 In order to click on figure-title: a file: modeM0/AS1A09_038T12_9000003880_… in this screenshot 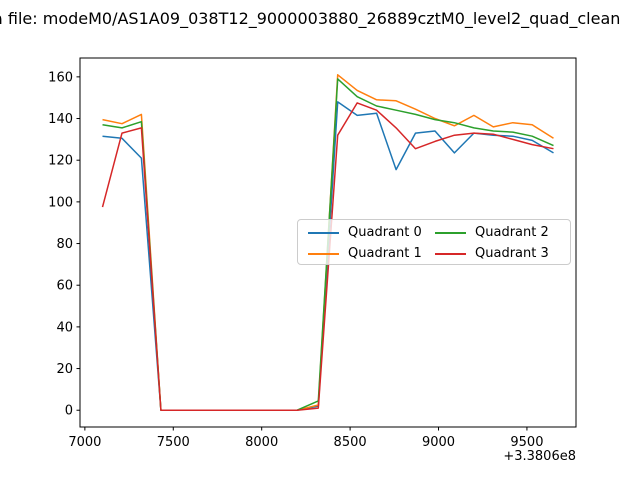, I will do `click(310, 18)`.